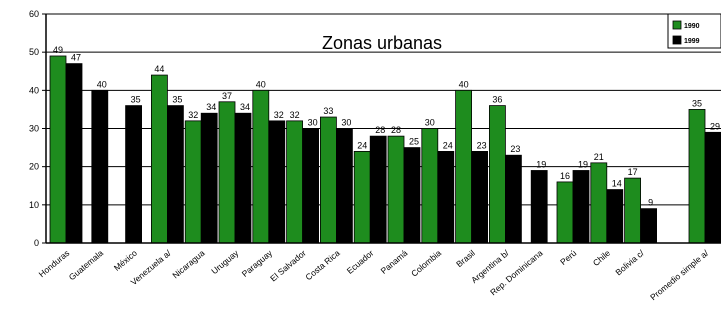 The height and width of the screenshot is (330, 721). I want to click on category-label-1: Guatemala, so click(86, 265).